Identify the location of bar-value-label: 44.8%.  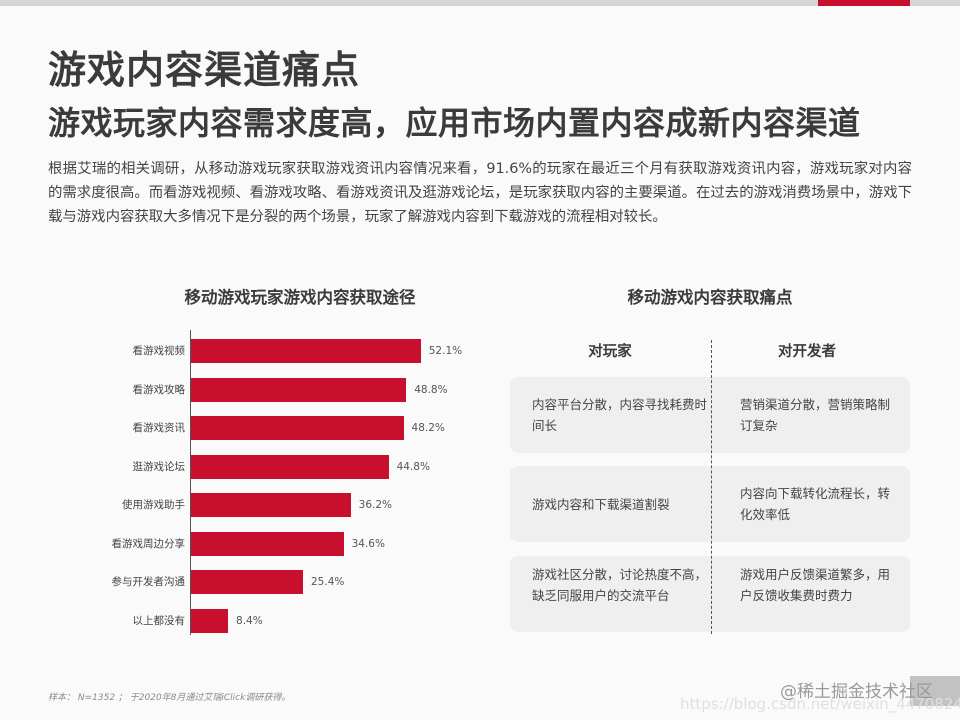
(413, 466).